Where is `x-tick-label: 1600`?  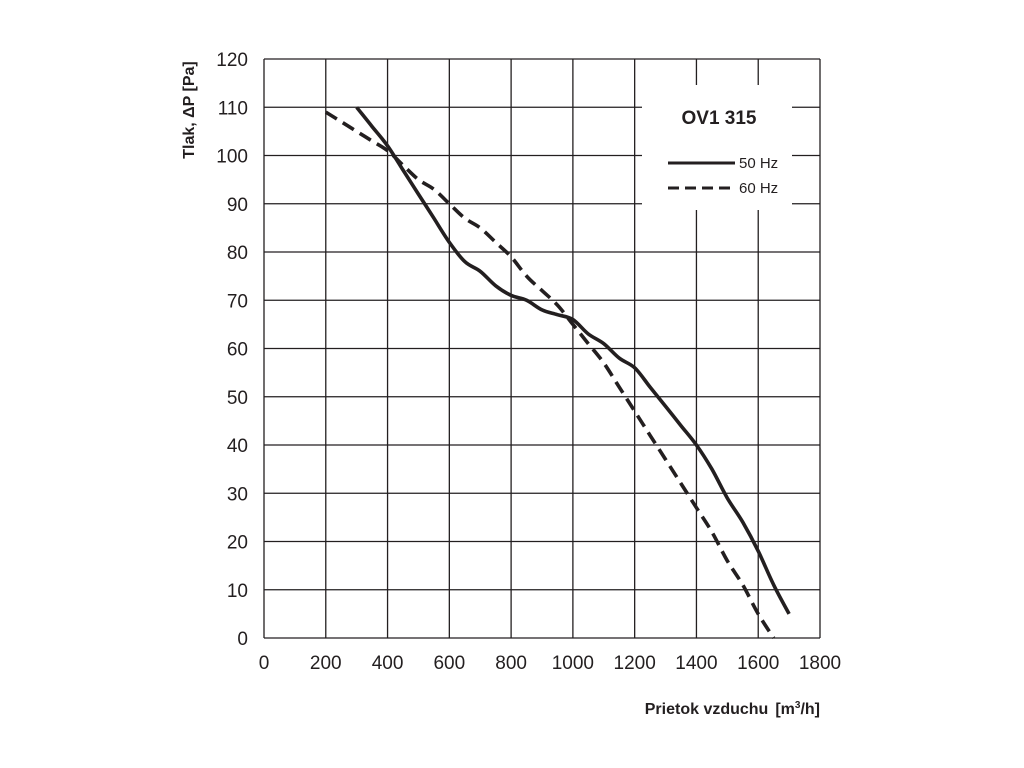 x-tick-label: 1600 is located at coordinates (758, 663).